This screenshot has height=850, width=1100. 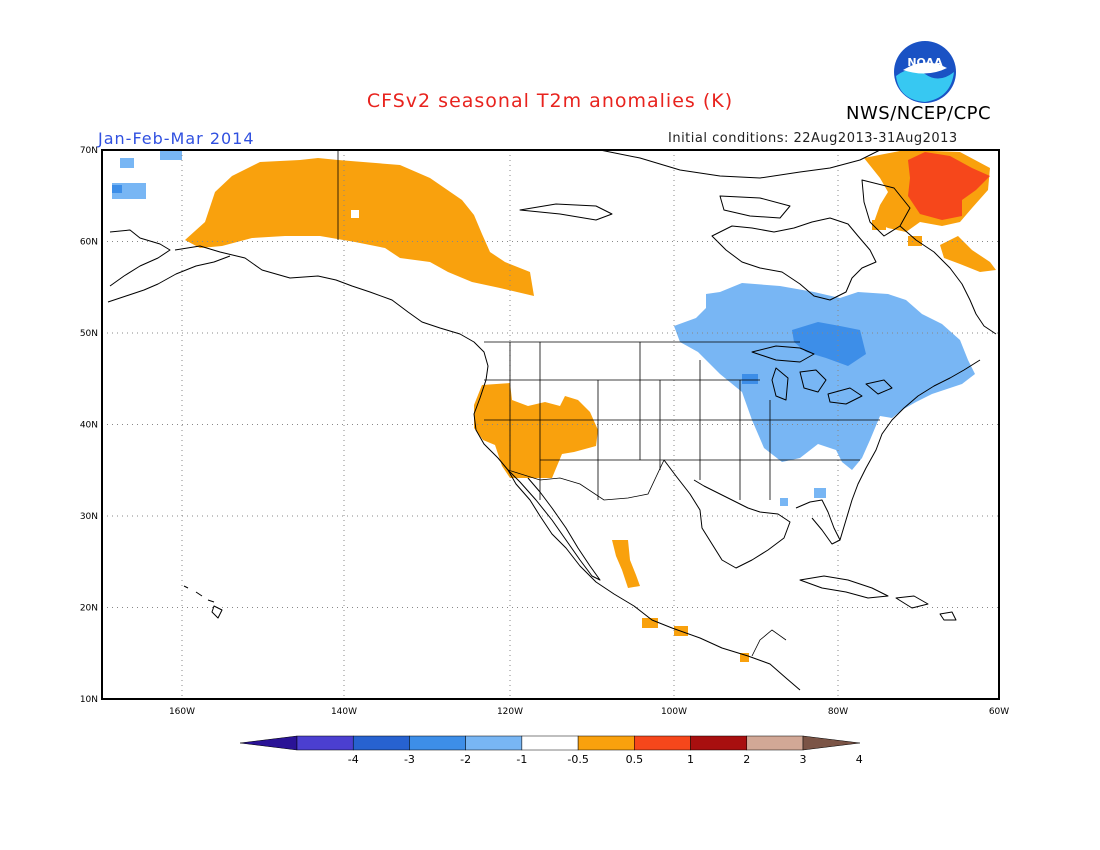 What do you see at coordinates (359, 227) in the screenshot?
I see `alaska-yukon-warm-region` at bounding box center [359, 227].